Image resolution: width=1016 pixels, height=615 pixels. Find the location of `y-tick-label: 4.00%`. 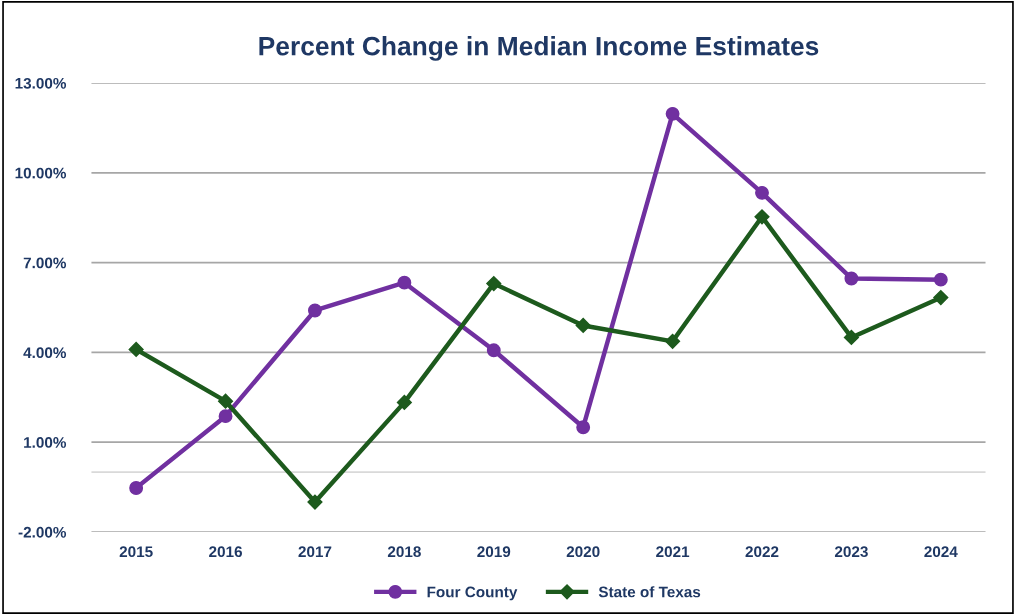

y-tick-label: 4.00% is located at coordinates (45, 353).